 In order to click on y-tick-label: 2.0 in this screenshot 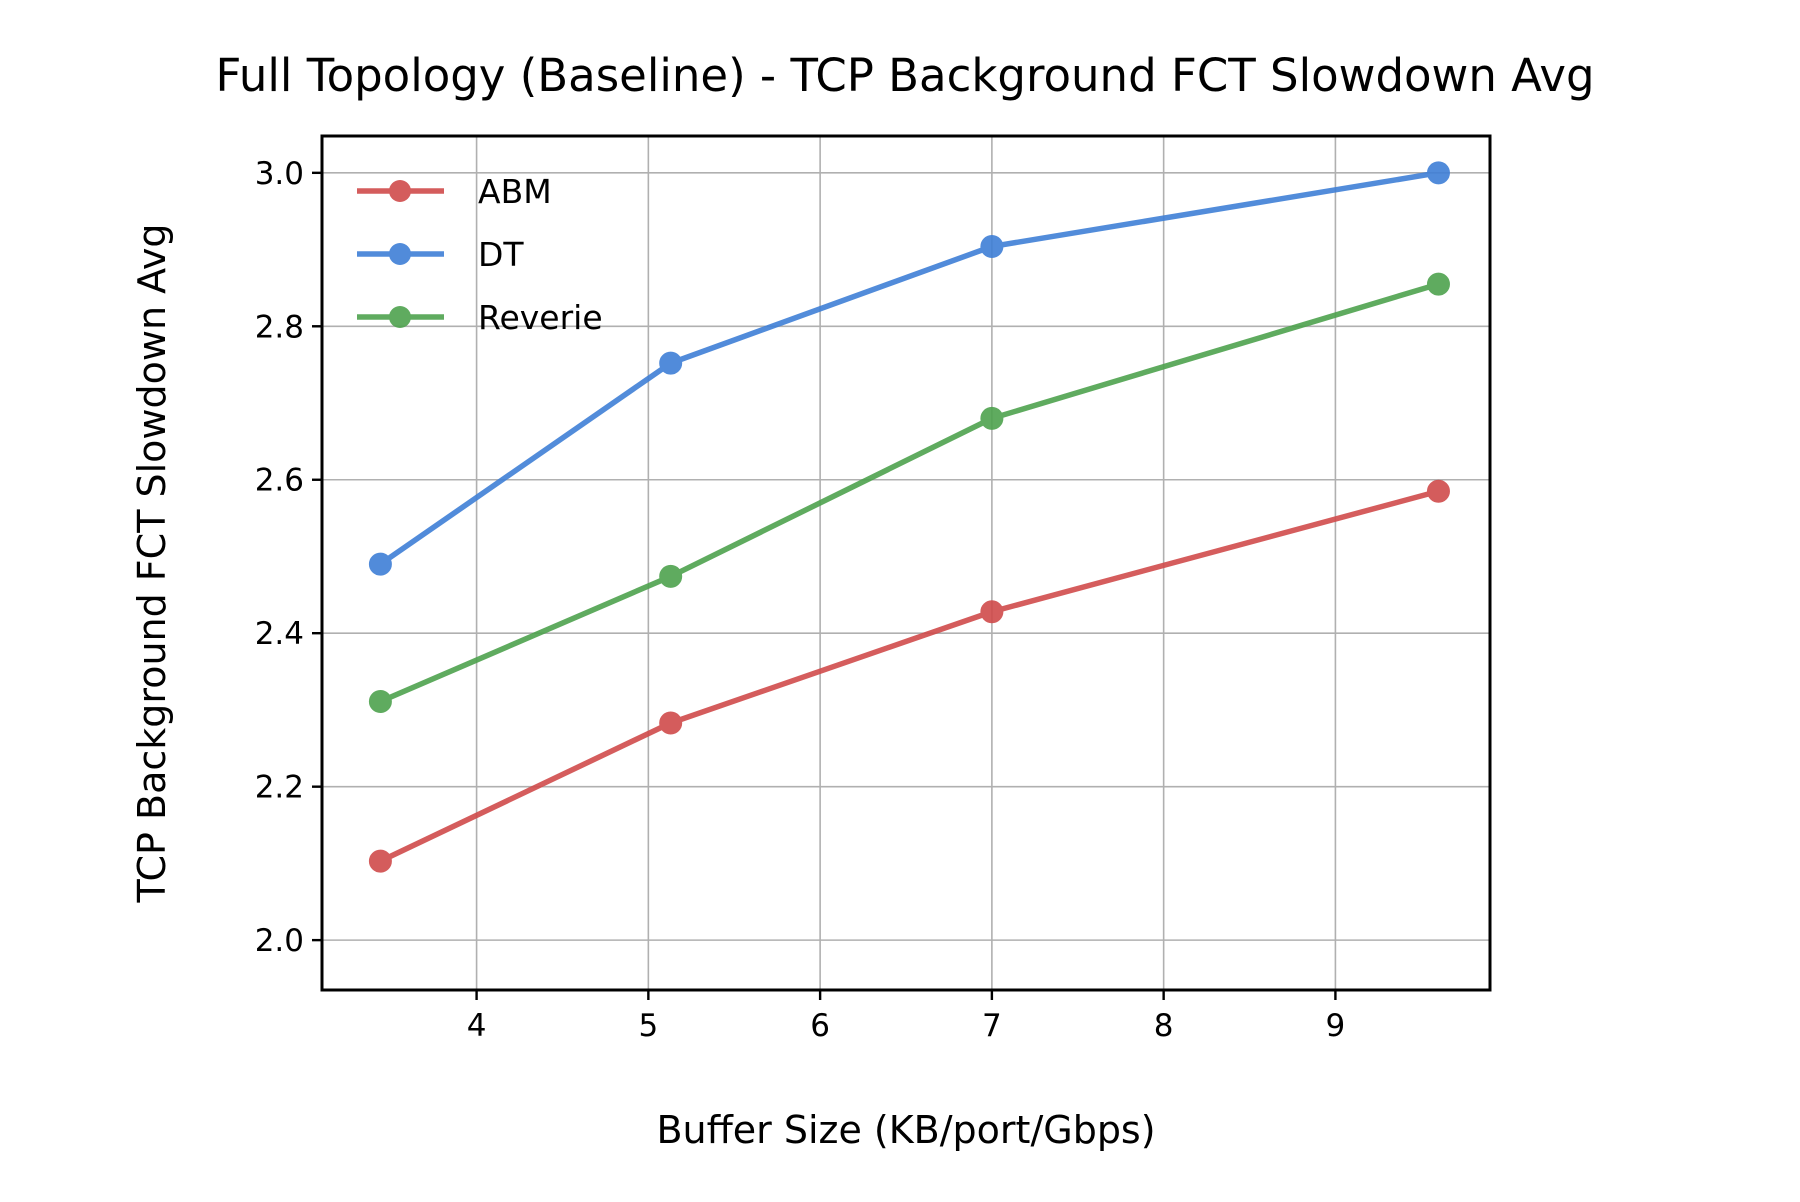, I will do `click(279, 941)`.